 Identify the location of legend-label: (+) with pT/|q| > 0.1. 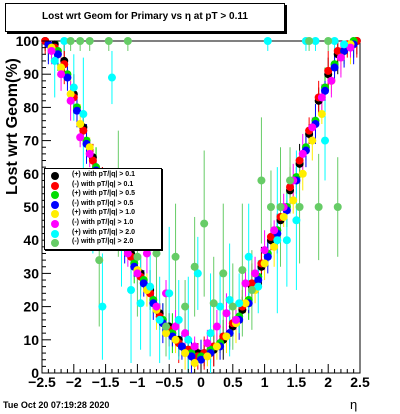
(104, 174).